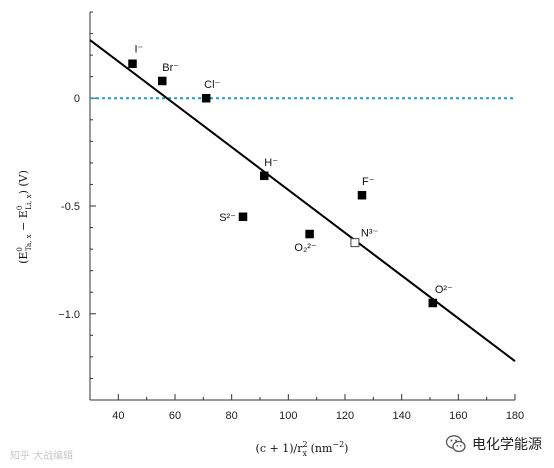  I want to click on watermark-right-text: 电化学能源, so click(507, 445).